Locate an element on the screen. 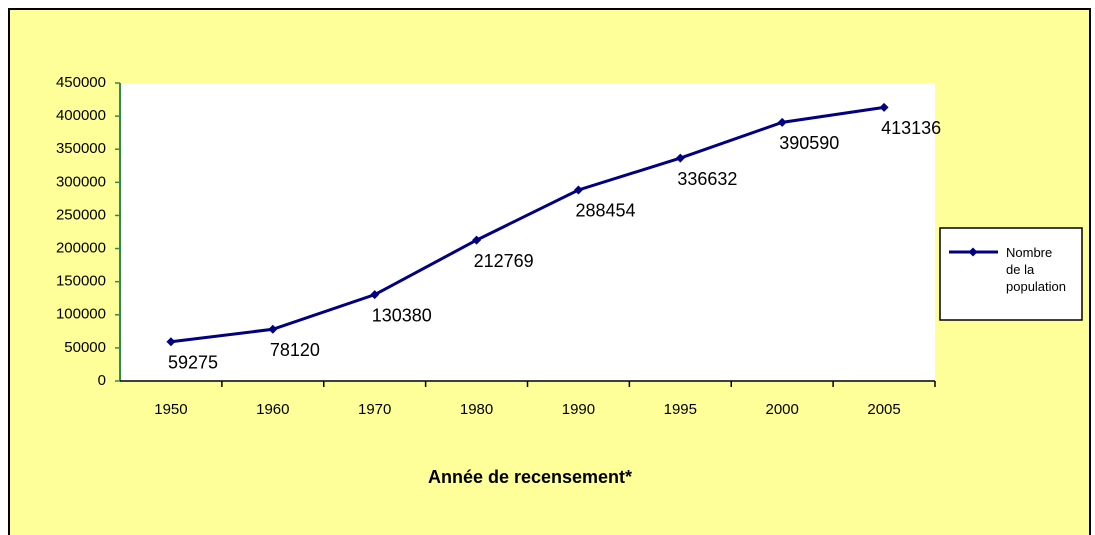 The height and width of the screenshot is (535, 1095). x-tick-label: 1970 is located at coordinates (374, 409).